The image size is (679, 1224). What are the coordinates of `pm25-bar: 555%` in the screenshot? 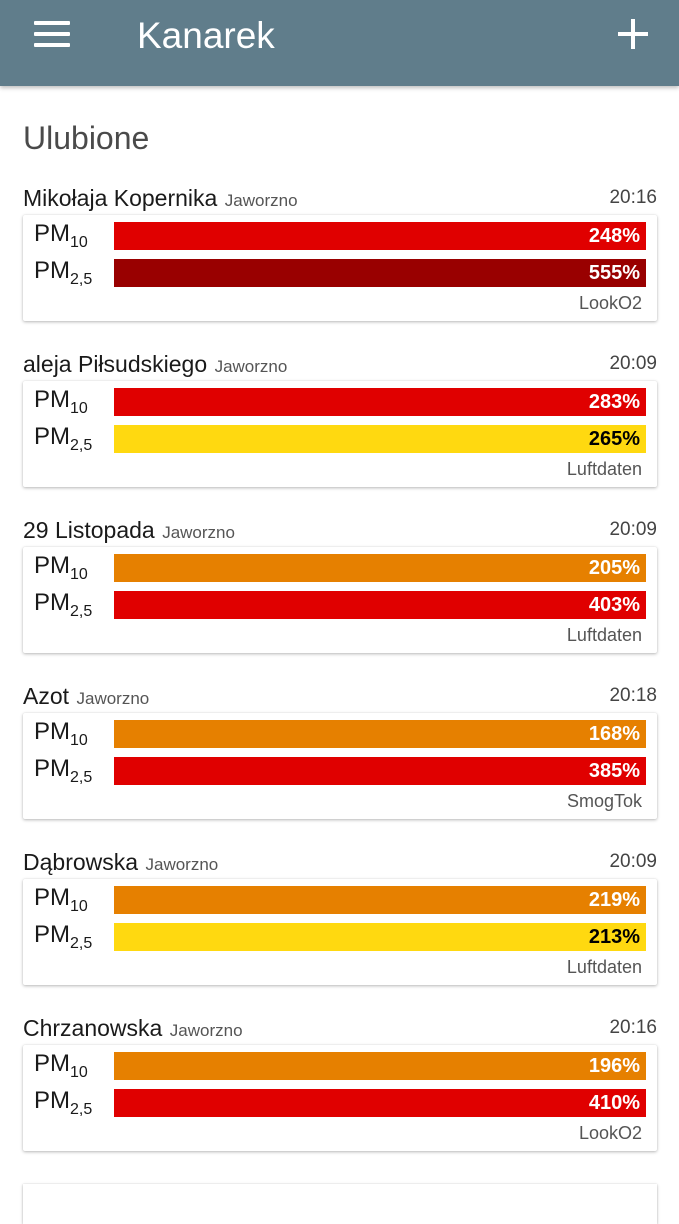 It's located at (380, 273).